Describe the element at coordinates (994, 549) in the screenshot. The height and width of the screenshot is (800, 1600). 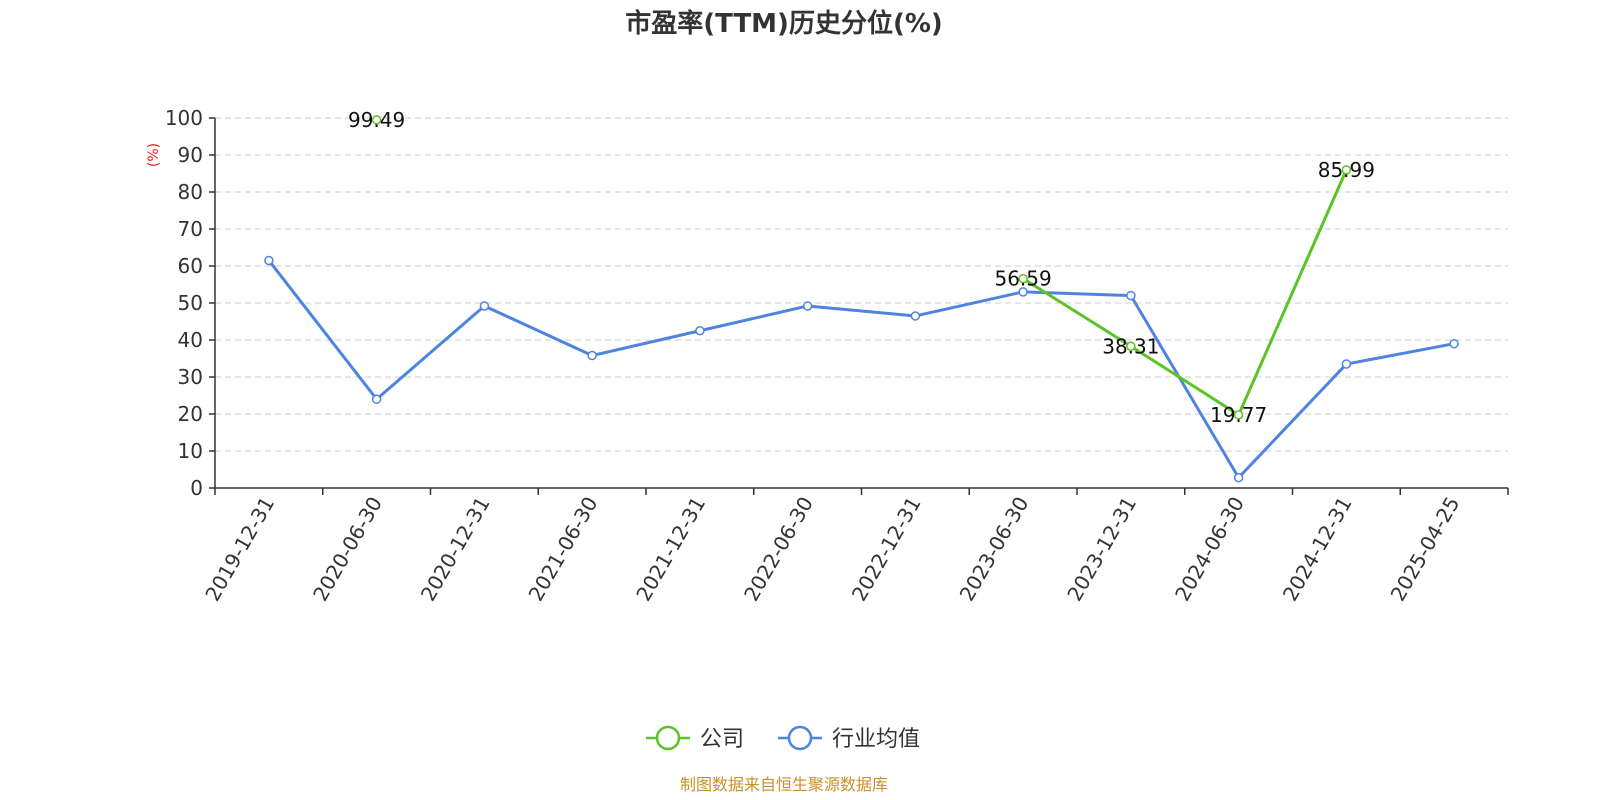
I see `x-tick-label: 2023-06-30` at that location.